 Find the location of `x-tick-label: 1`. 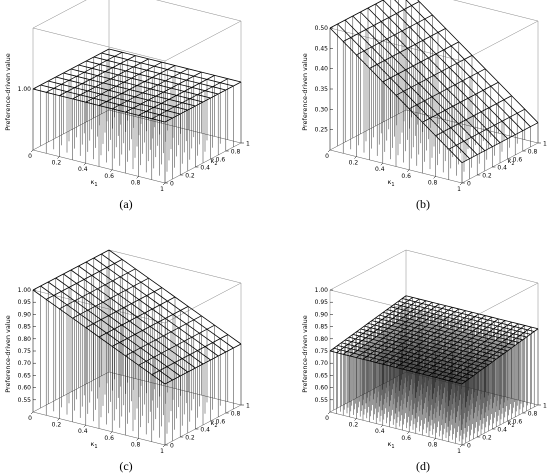

x-tick-label: 1 is located at coordinates (162, 451).